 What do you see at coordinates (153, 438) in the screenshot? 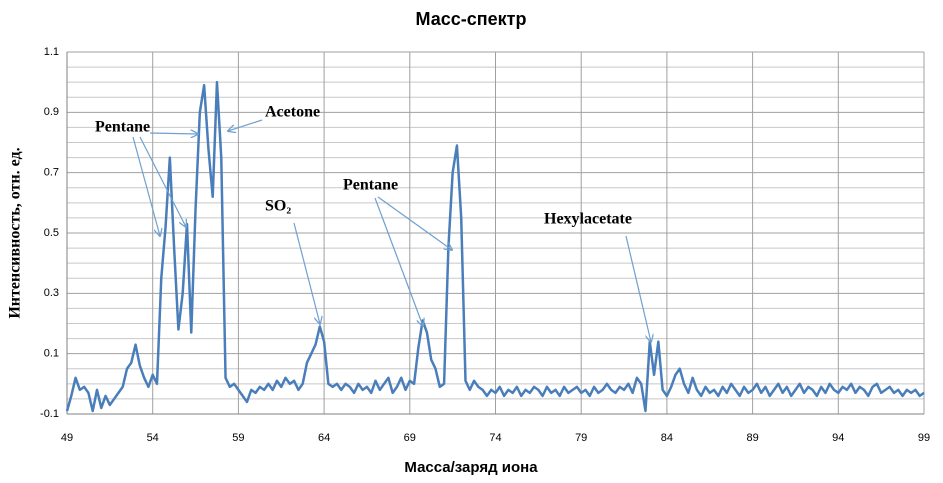
I see `x-tick-label: 54` at bounding box center [153, 438].